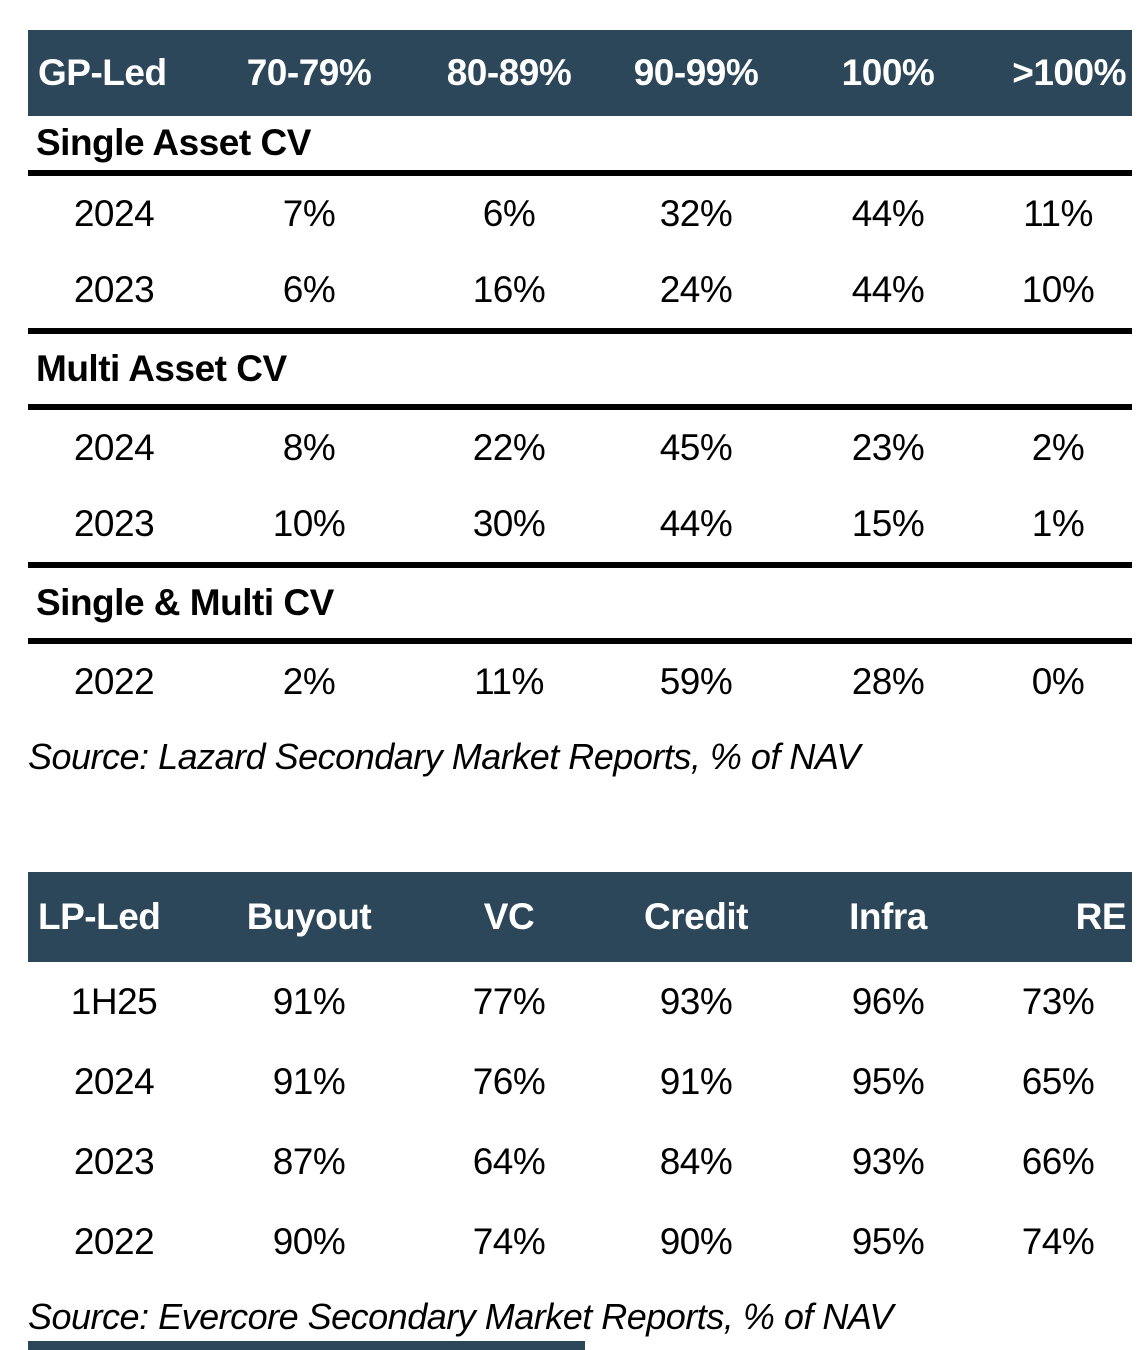 The height and width of the screenshot is (1350, 1146). I want to click on lp-row-year: 2022, so click(114, 1241).